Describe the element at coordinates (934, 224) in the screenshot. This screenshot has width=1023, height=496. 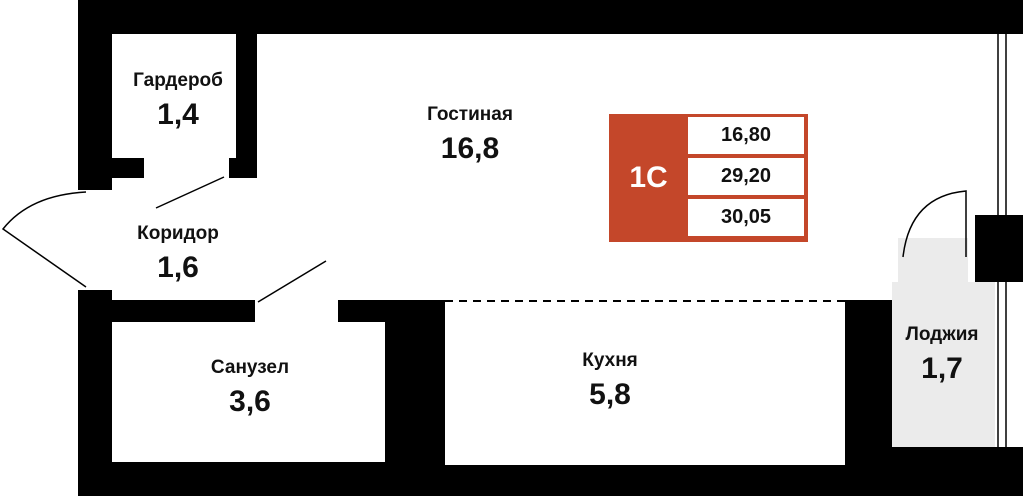
I see `loggia-door` at that location.